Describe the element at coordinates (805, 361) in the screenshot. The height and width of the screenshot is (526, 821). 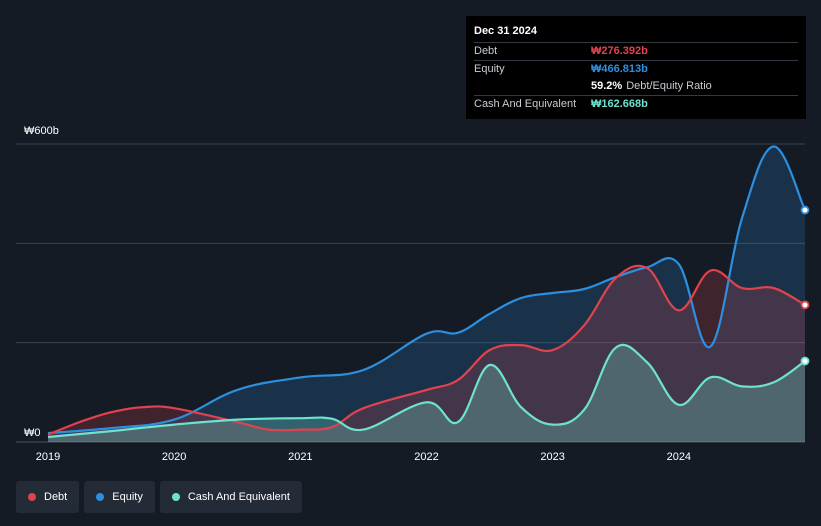
I see `cash-and-equivalent-end-marker` at that location.